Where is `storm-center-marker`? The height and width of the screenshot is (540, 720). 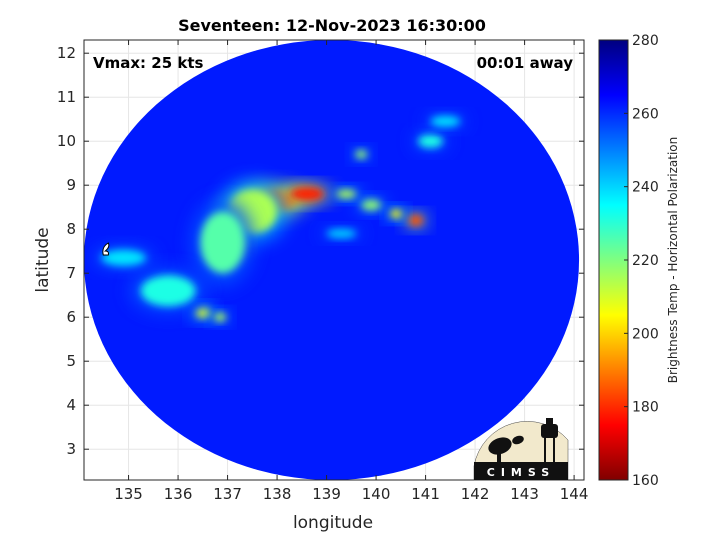 storm-center-marker is located at coordinates (106, 249).